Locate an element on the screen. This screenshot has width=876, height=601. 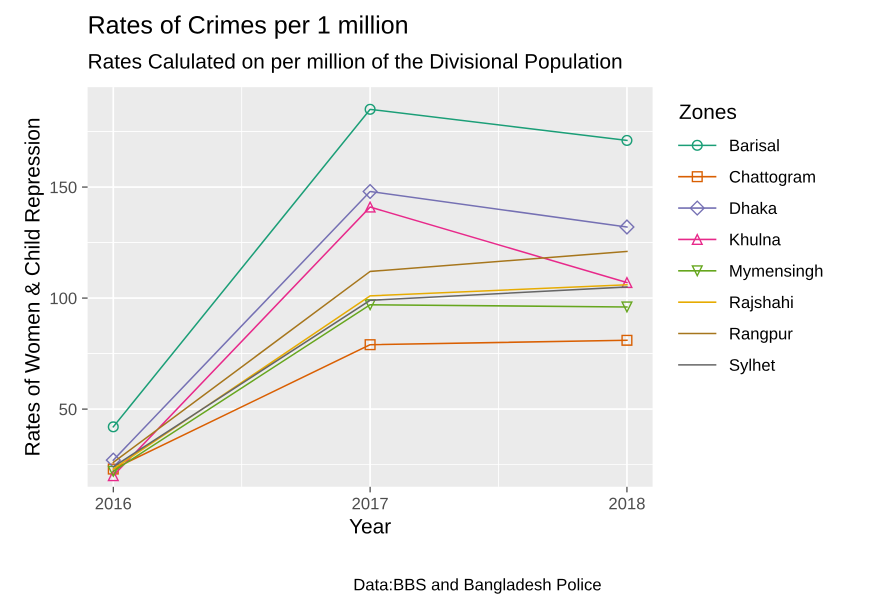
y-axis-title: Rates of Women & Child Repression is located at coordinates (34, 286).